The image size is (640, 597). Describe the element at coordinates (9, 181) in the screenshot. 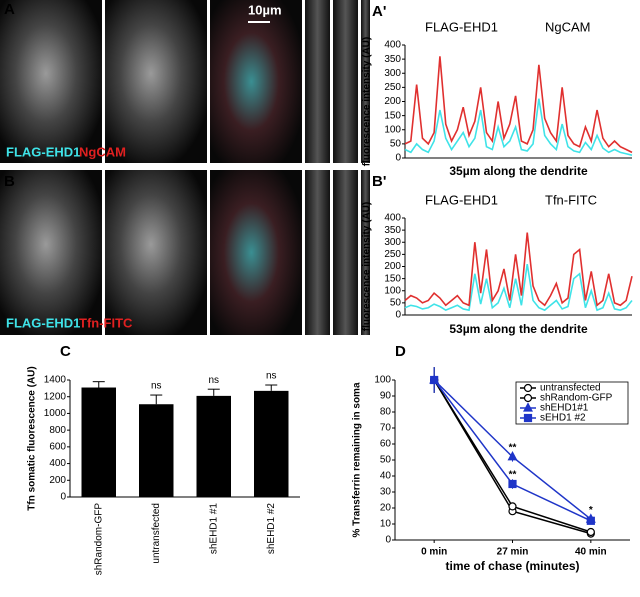

I see `panel-letter: B` at that location.